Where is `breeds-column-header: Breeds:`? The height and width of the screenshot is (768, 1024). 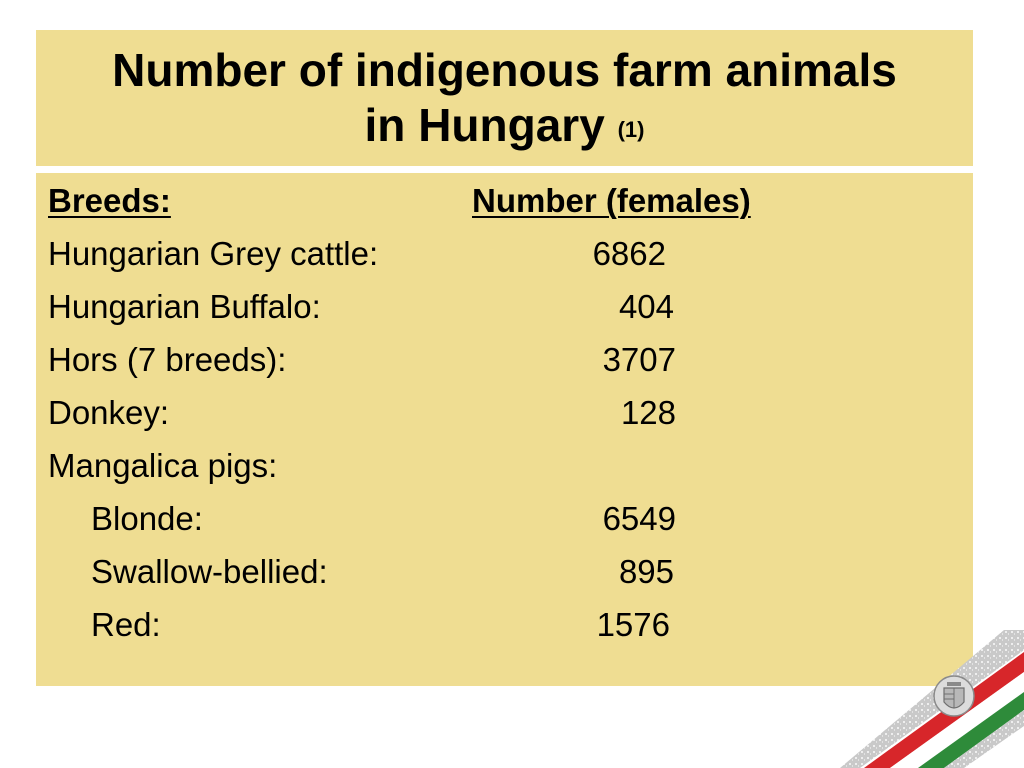
breeds-column-header: Breeds: is located at coordinates (109, 200).